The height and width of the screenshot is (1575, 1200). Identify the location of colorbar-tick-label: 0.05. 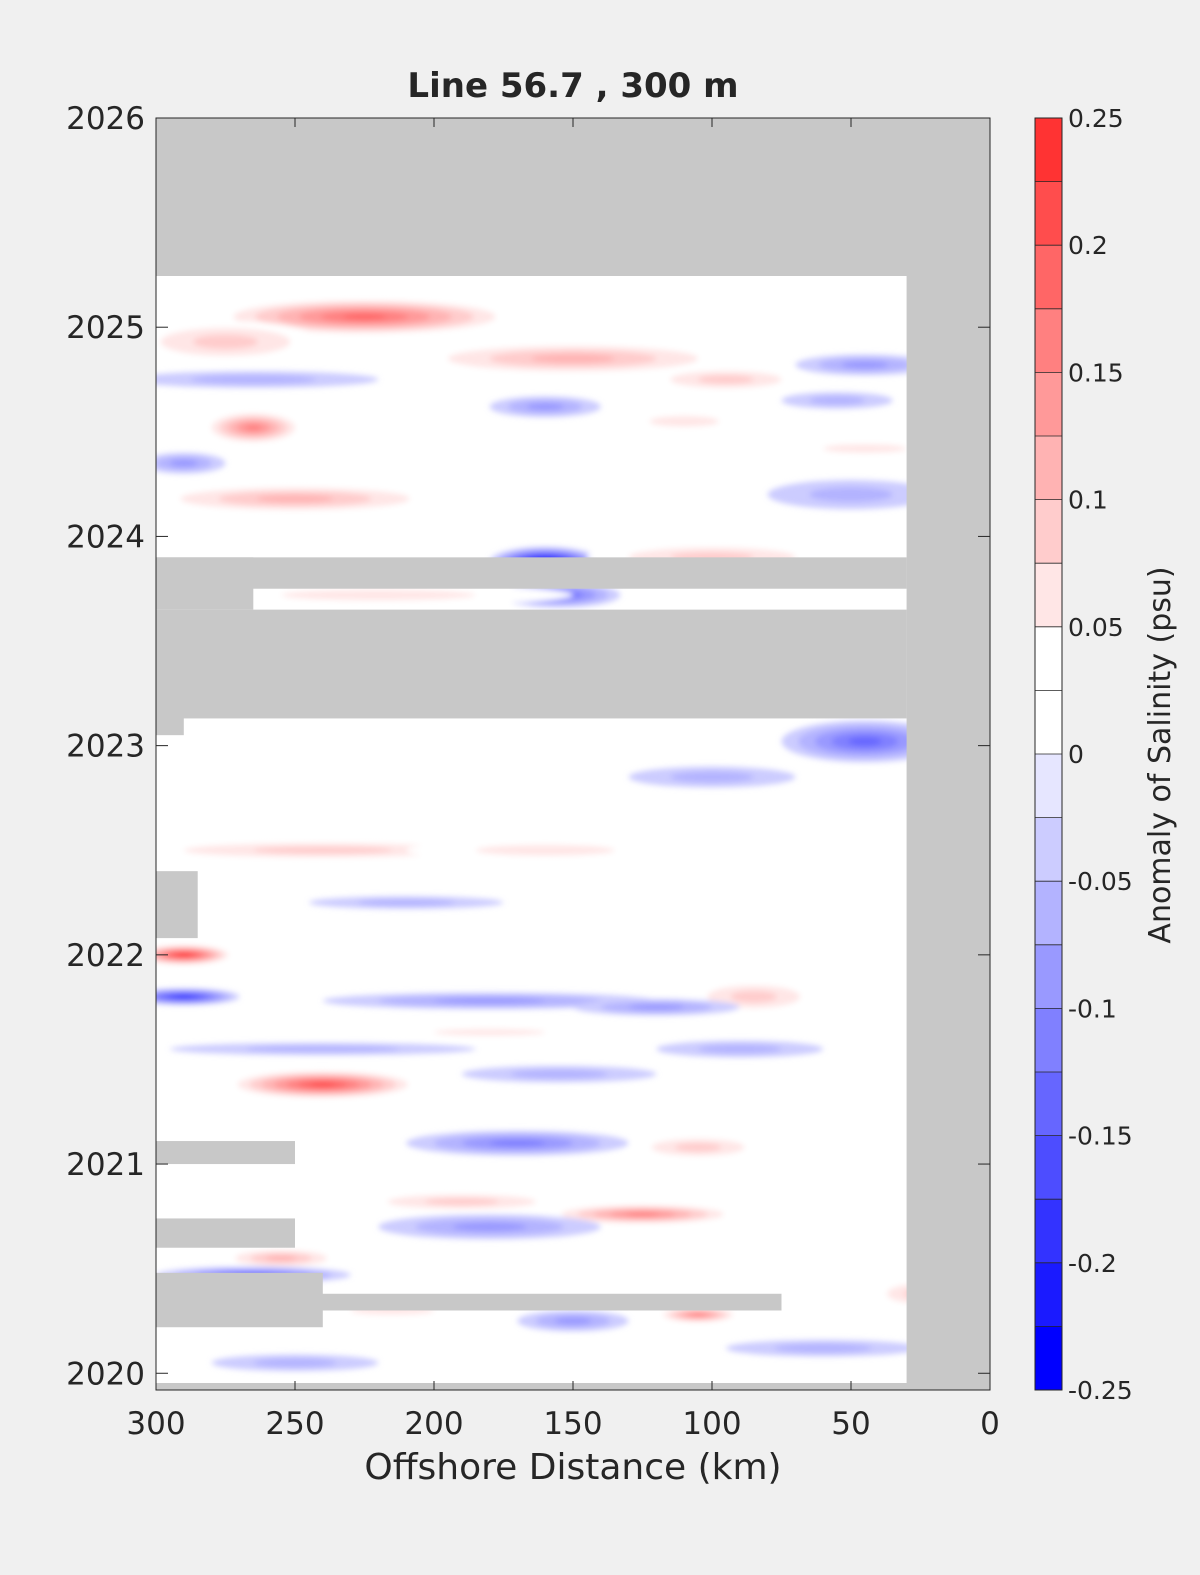
(1096, 627).